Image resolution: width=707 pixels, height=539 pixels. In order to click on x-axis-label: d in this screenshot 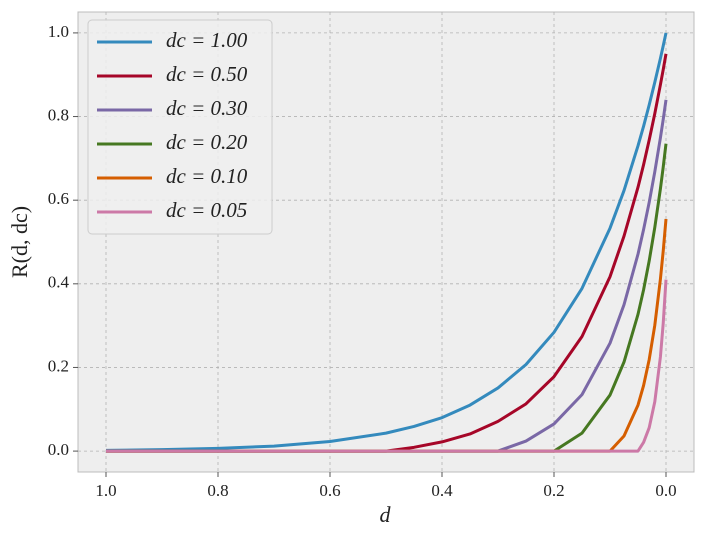, I will do `click(386, 514)`.